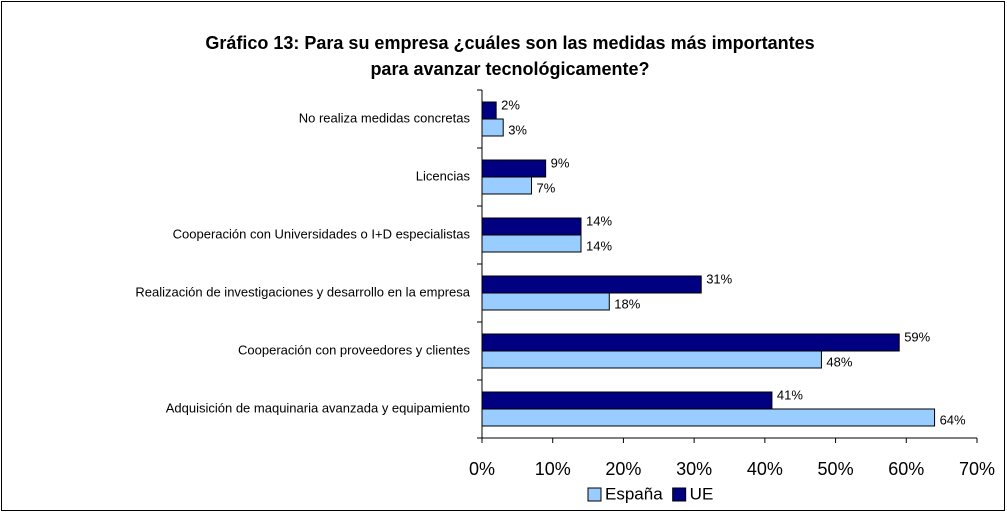 The width and height of the screenshot is (1007, 512). Describe the element at coordinates (509, 69) in the screenshot. I see `chart-title: para avanzar tecnológicamente?` at that location.